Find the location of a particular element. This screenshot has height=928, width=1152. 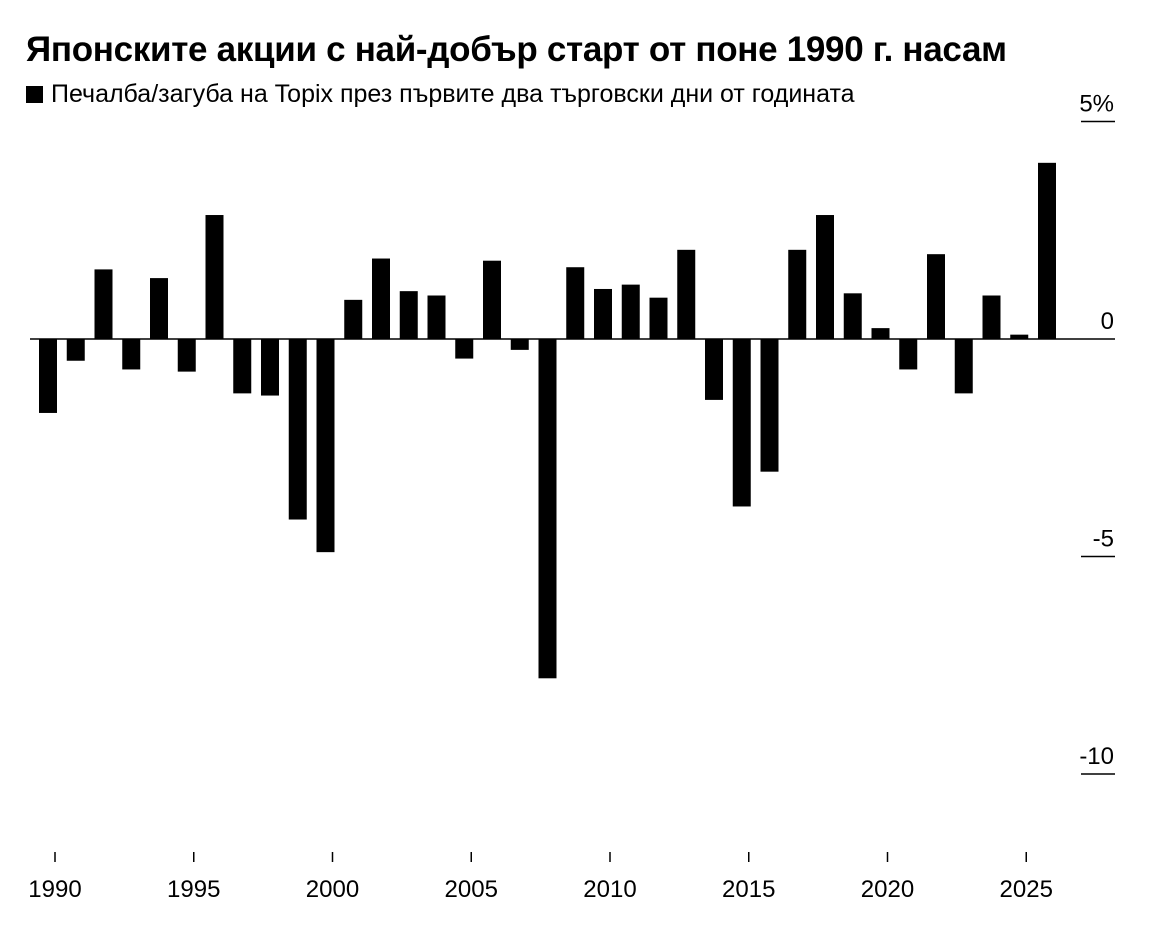

x-tick-label-2005: 2005 is located at coordinates (471, 889).